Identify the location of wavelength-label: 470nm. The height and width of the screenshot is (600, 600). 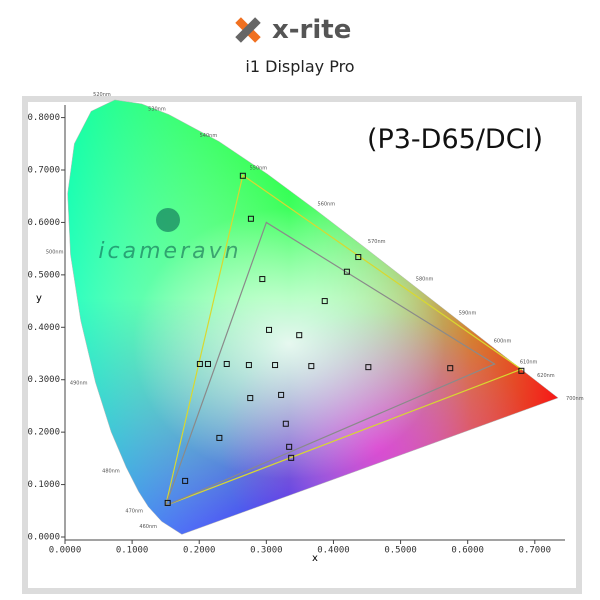
(134, 512).